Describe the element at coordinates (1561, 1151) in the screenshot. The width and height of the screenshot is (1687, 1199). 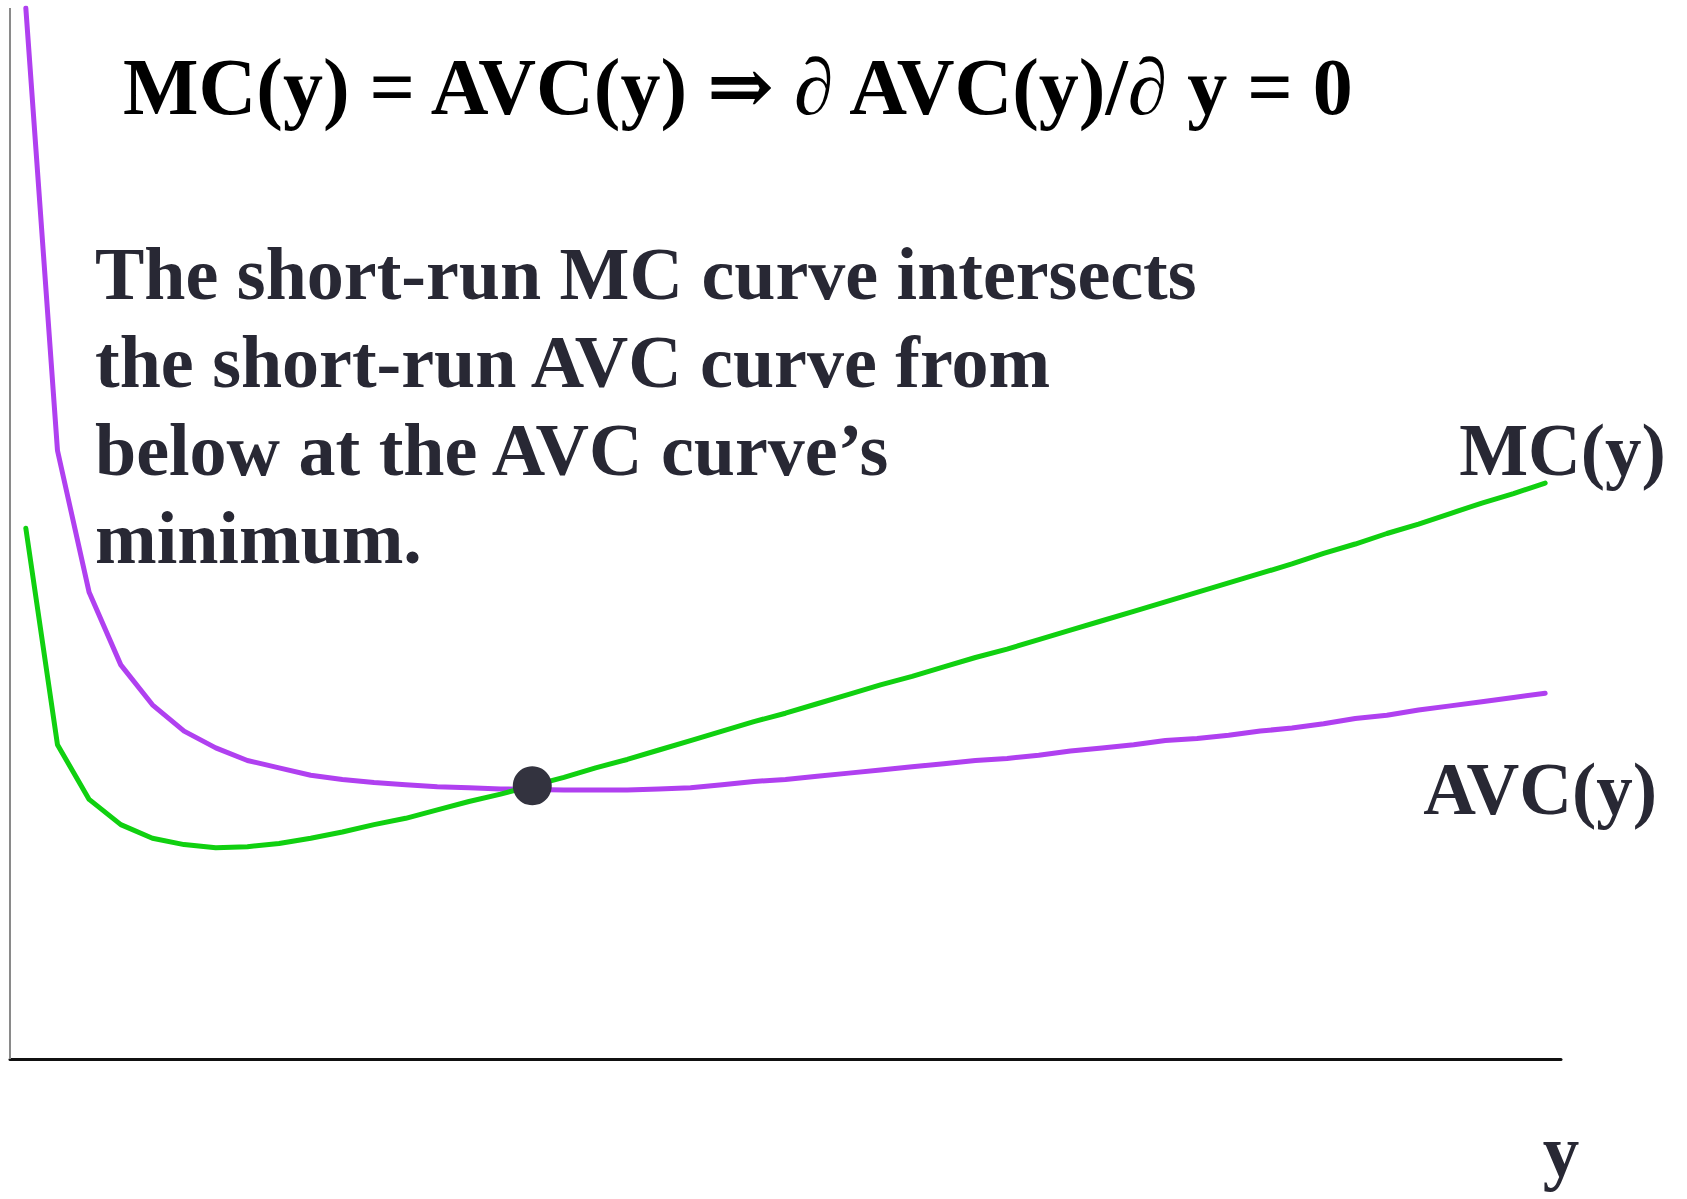
I see `x-axis-title: y` at that location.